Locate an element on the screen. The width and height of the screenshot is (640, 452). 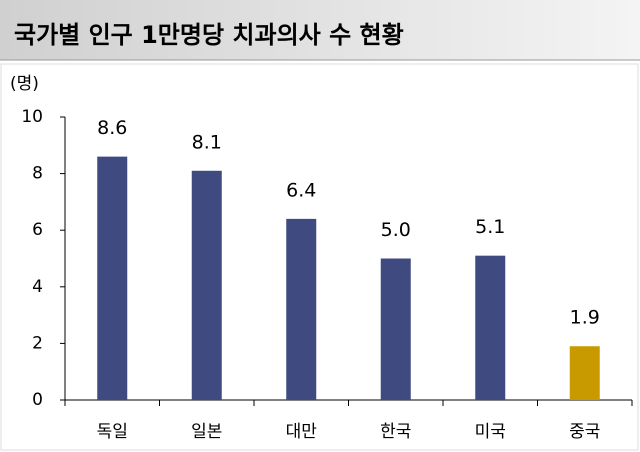
y-tick-label: 0 is located at coordinates (37, 400).